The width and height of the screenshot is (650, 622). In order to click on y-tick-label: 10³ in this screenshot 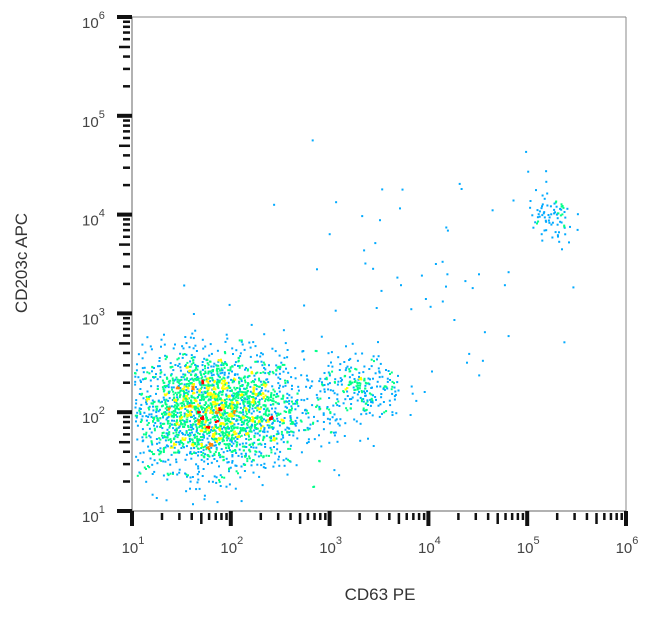, I will do `click(93, 317)`.